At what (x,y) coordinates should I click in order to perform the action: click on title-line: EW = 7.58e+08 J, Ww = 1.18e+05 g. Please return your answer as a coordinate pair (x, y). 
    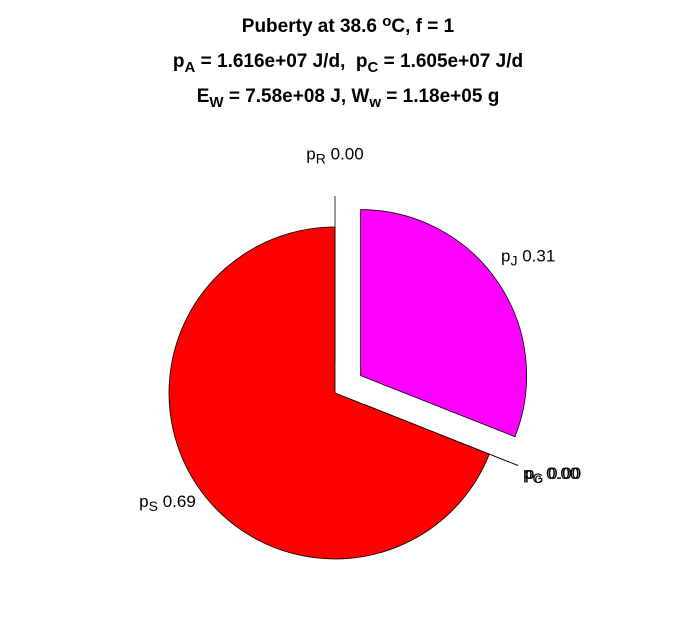
    Looking at the image, I should click on (348, 98).